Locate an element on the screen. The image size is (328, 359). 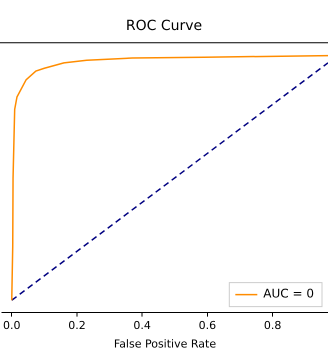
chart-title: ROC Curve is located at coordinates (164, 26).